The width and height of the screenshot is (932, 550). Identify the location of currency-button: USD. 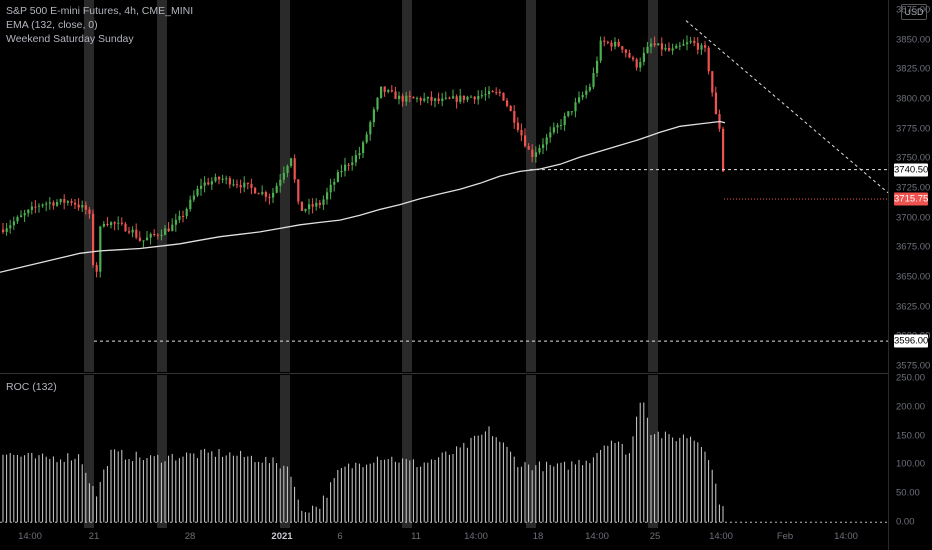
(914, 12).